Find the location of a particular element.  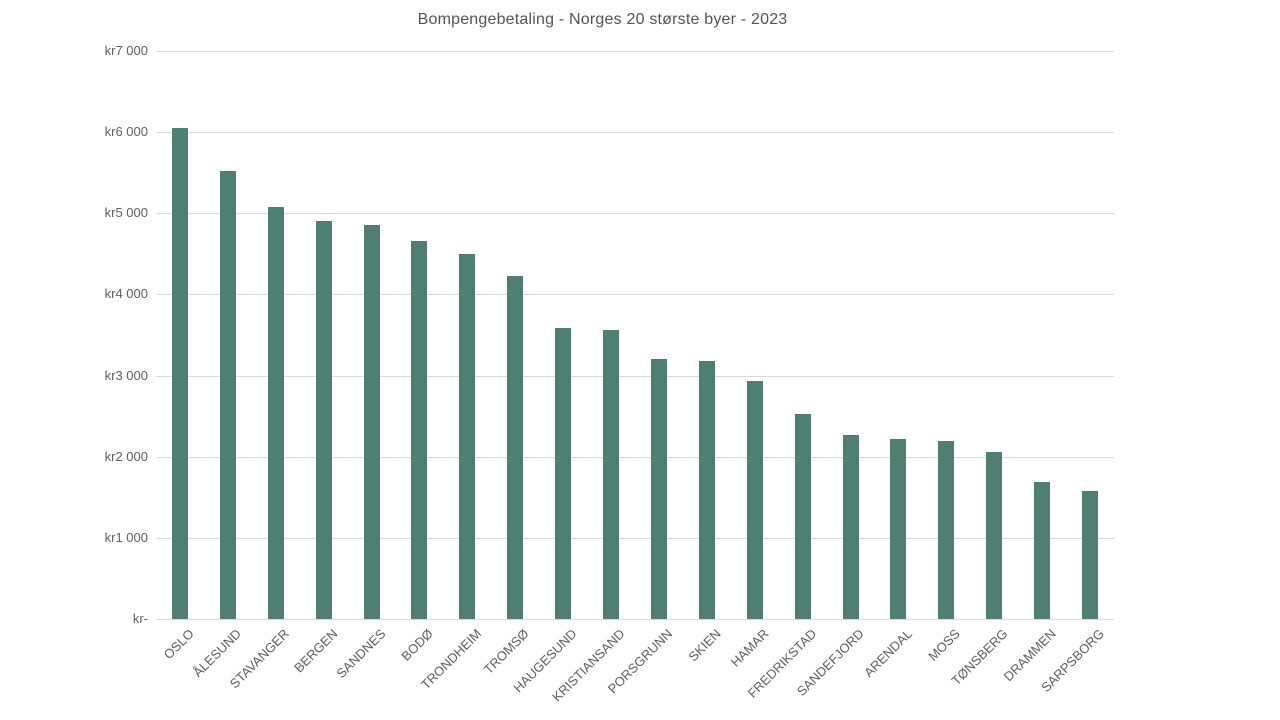

x-category-label: SKIEN is located at coordinates (704, 645).